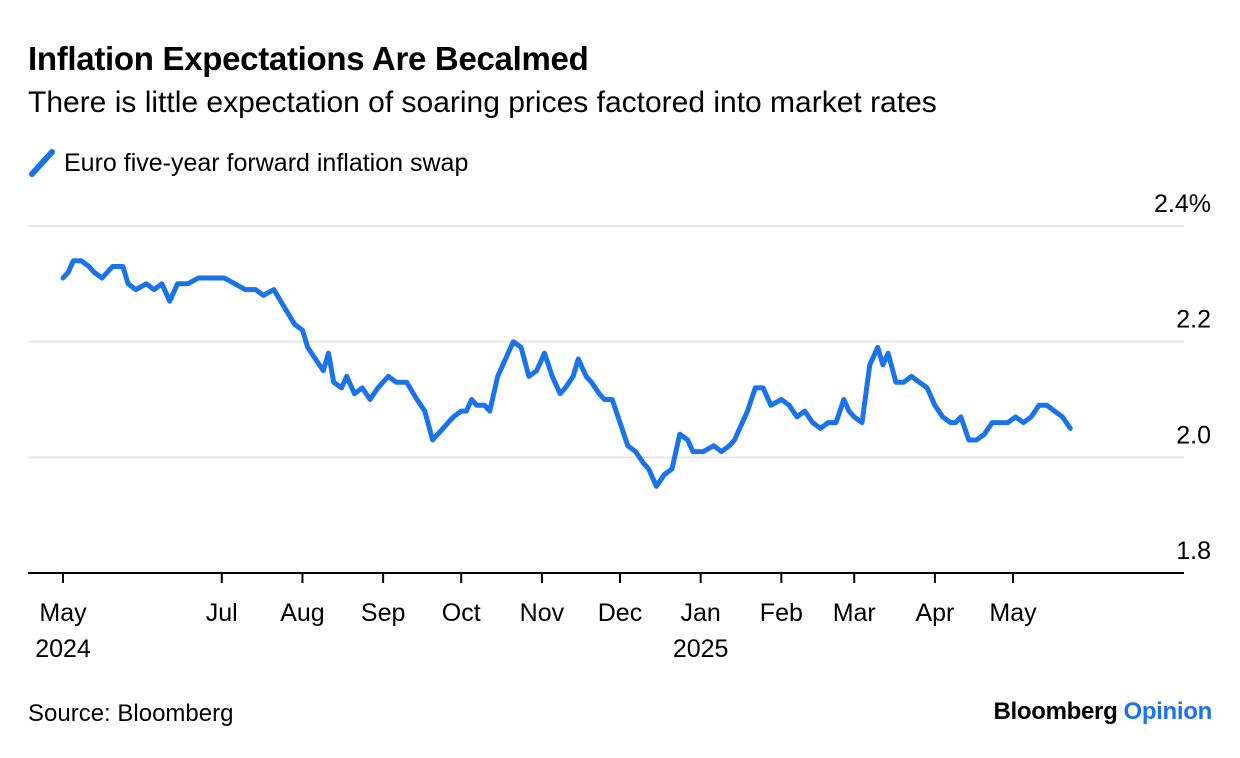 The width and height of the screenshot is (1240, 758). I want to click on x-tick-year-7: 2025, so click(701, 649).